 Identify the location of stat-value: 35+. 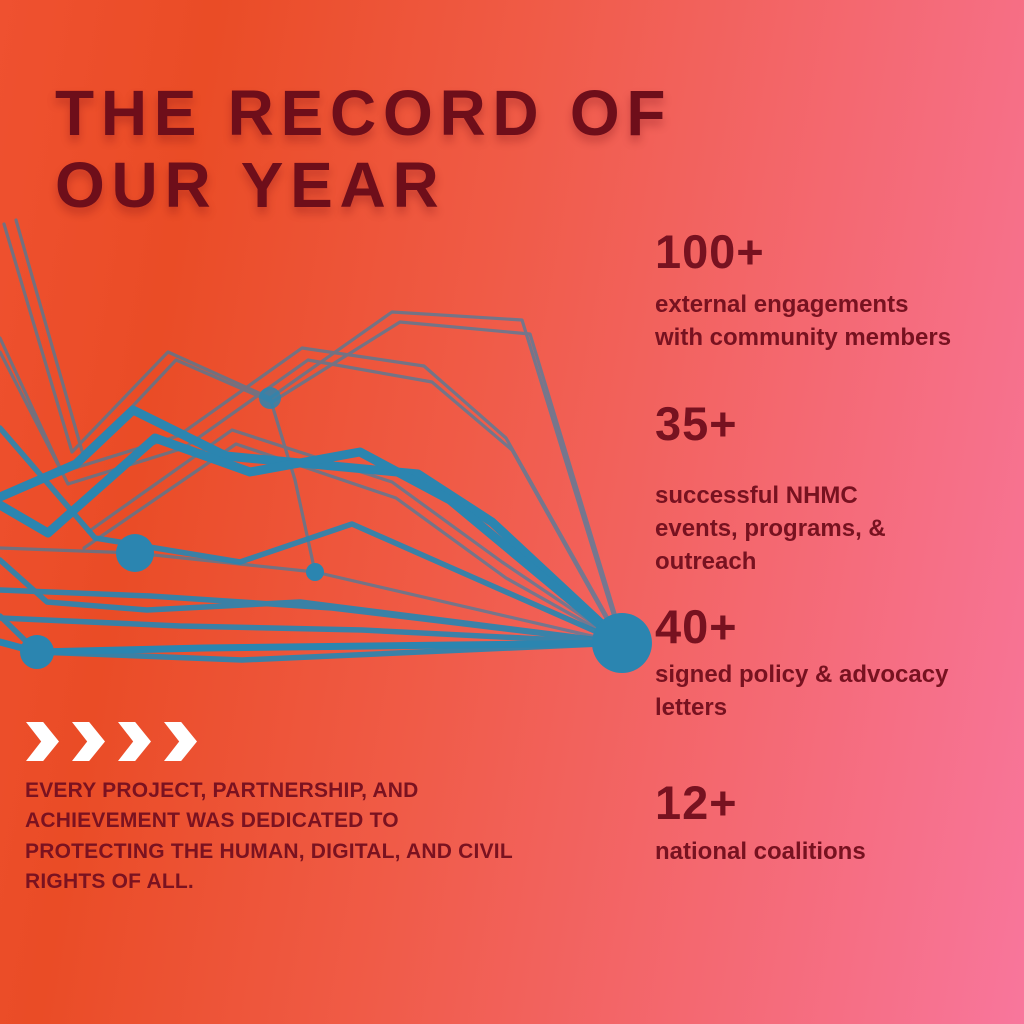
(696, 423).